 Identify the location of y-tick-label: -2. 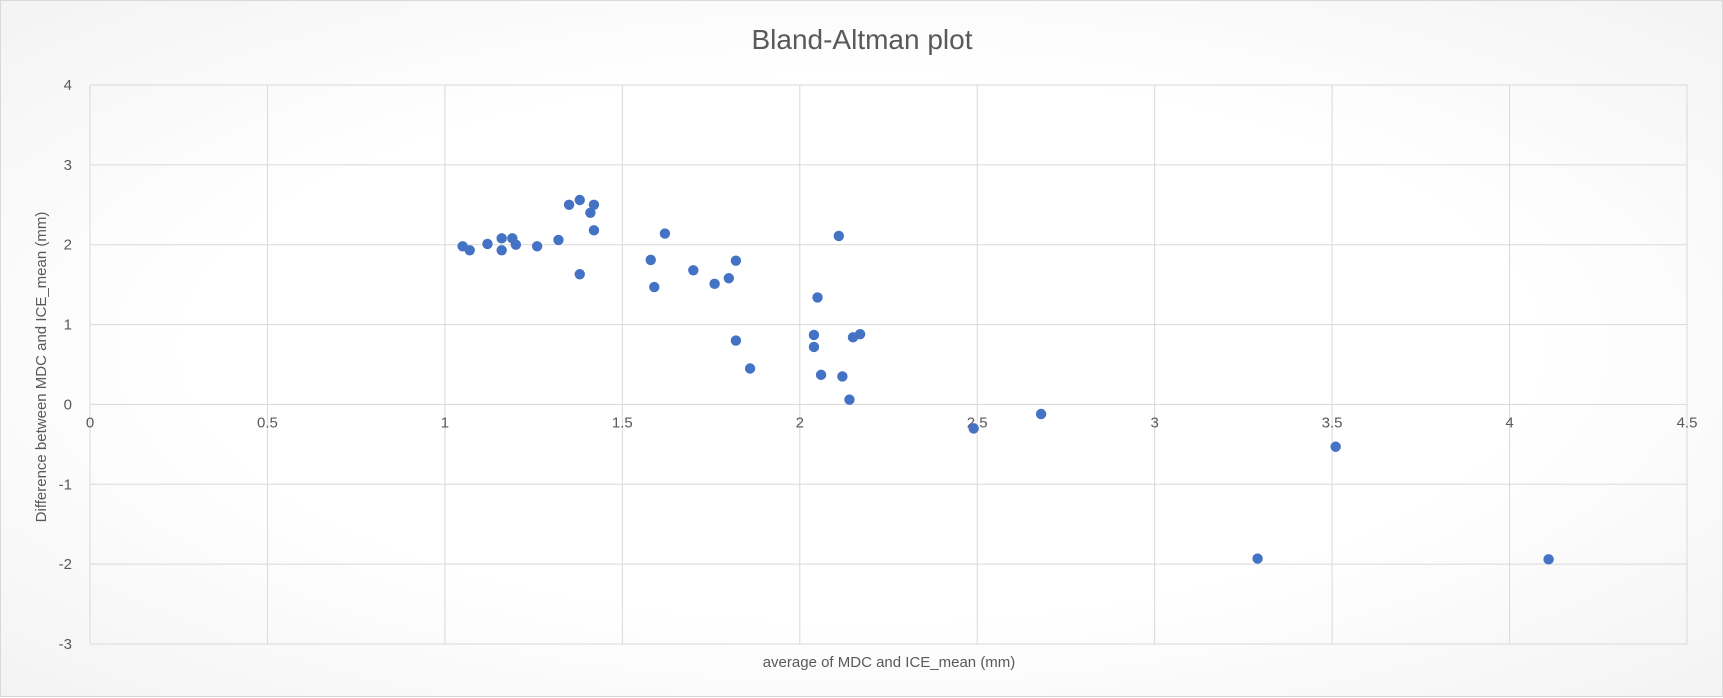
(65, 564).